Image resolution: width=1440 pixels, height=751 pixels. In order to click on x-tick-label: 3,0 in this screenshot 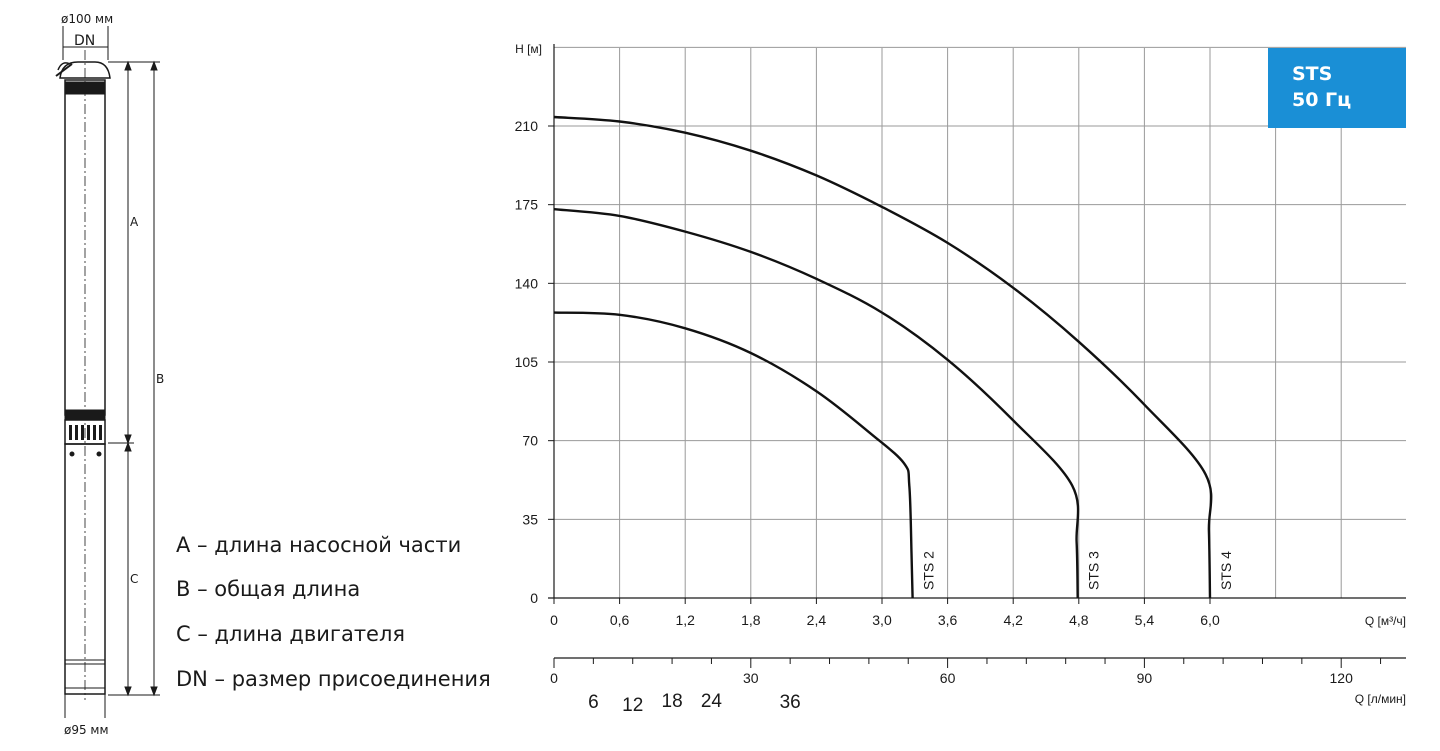, I will do `click(882, 620)`.